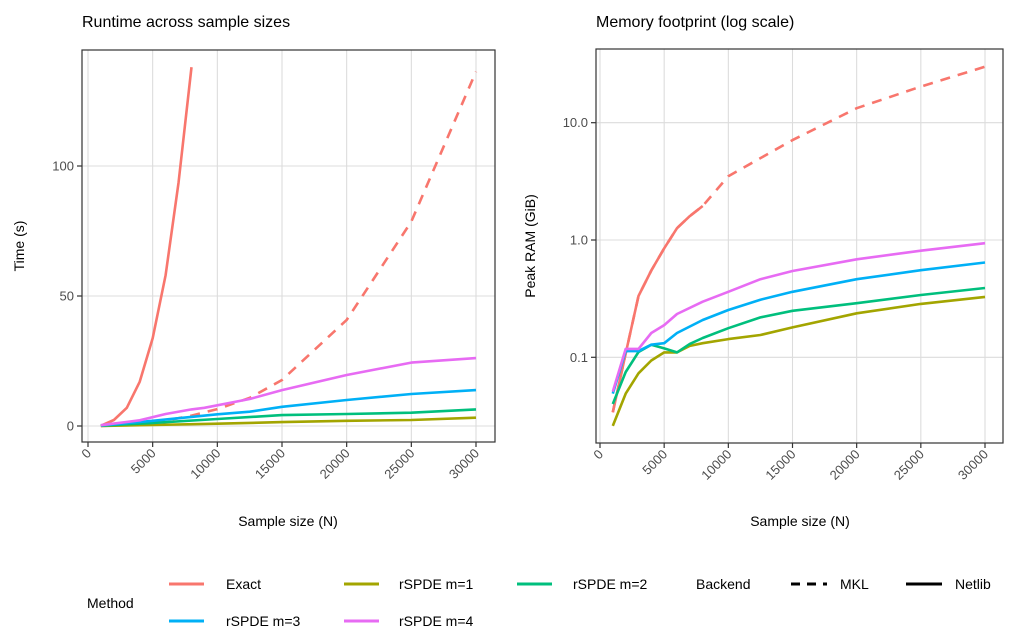 Image resolution: width=1017 pixels, height=633 pixels. I want to click on memory-line-rspde-m-1-netlib, so click(798, 361).